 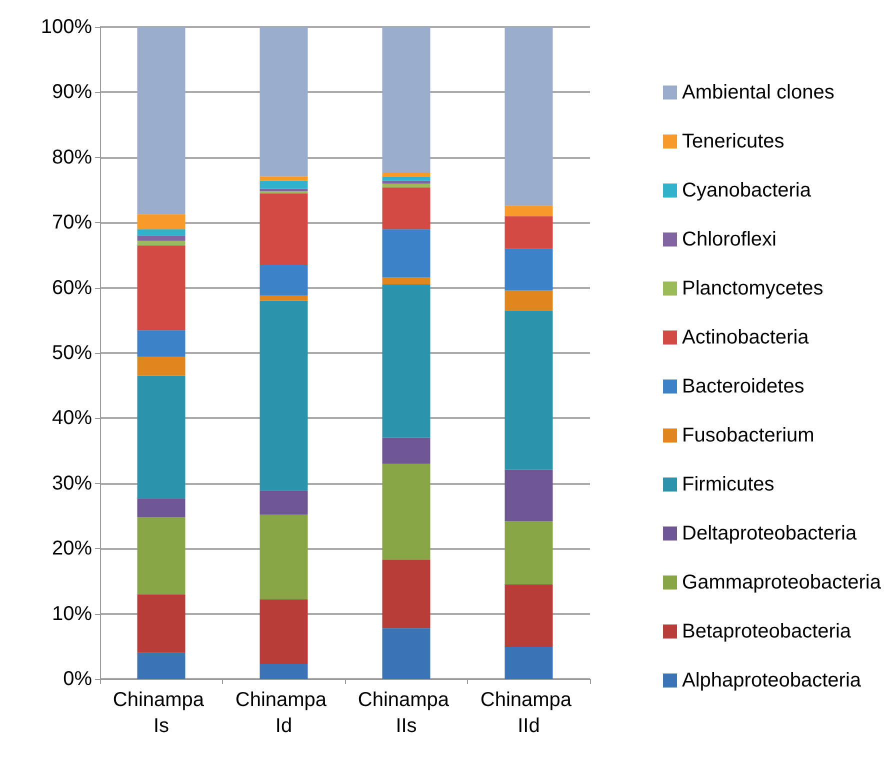 What do you see at coordinates (529, 713) in the screenshot?
I see `x-tick-label: Chinampa IId` at bounding box center [529, 713].